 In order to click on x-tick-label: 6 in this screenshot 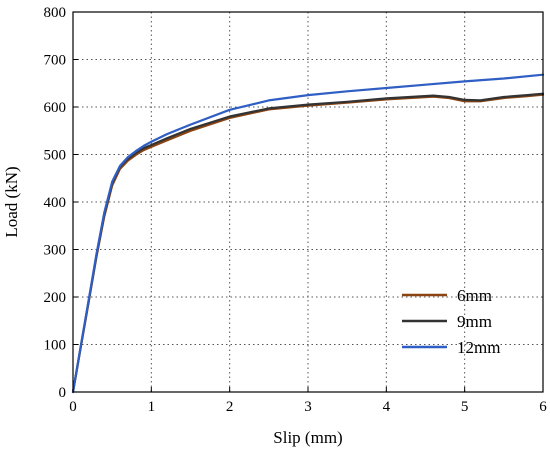, I will do `click(543, 407)`.